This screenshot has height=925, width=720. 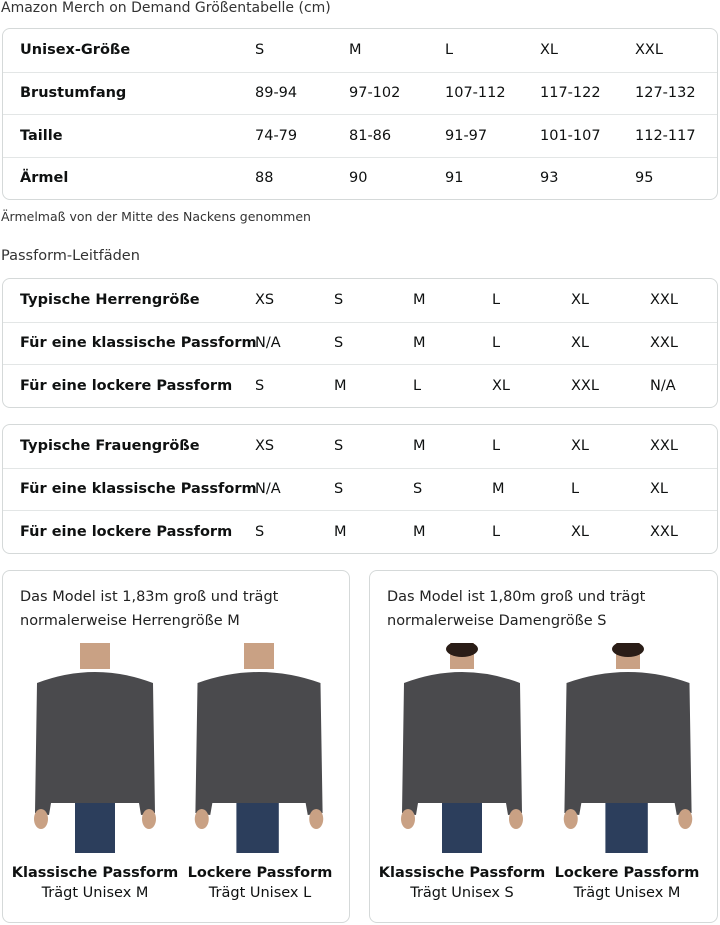 What do you see at coordinates (110, 300) in the screenshot?
I see `row-label: Typische Herrengröße` at bounding box center [110, 300].